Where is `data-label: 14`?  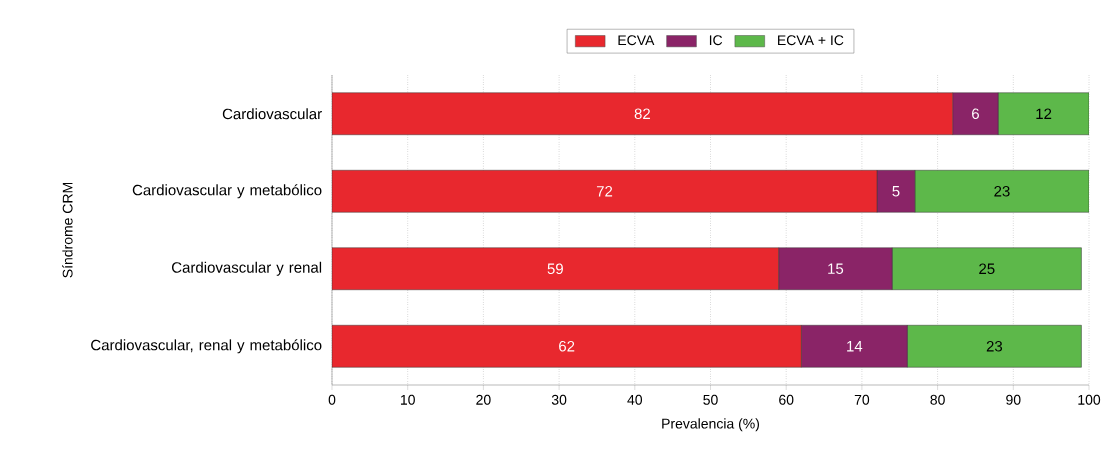 data-label: 14 is located at coordinates (855, 346).